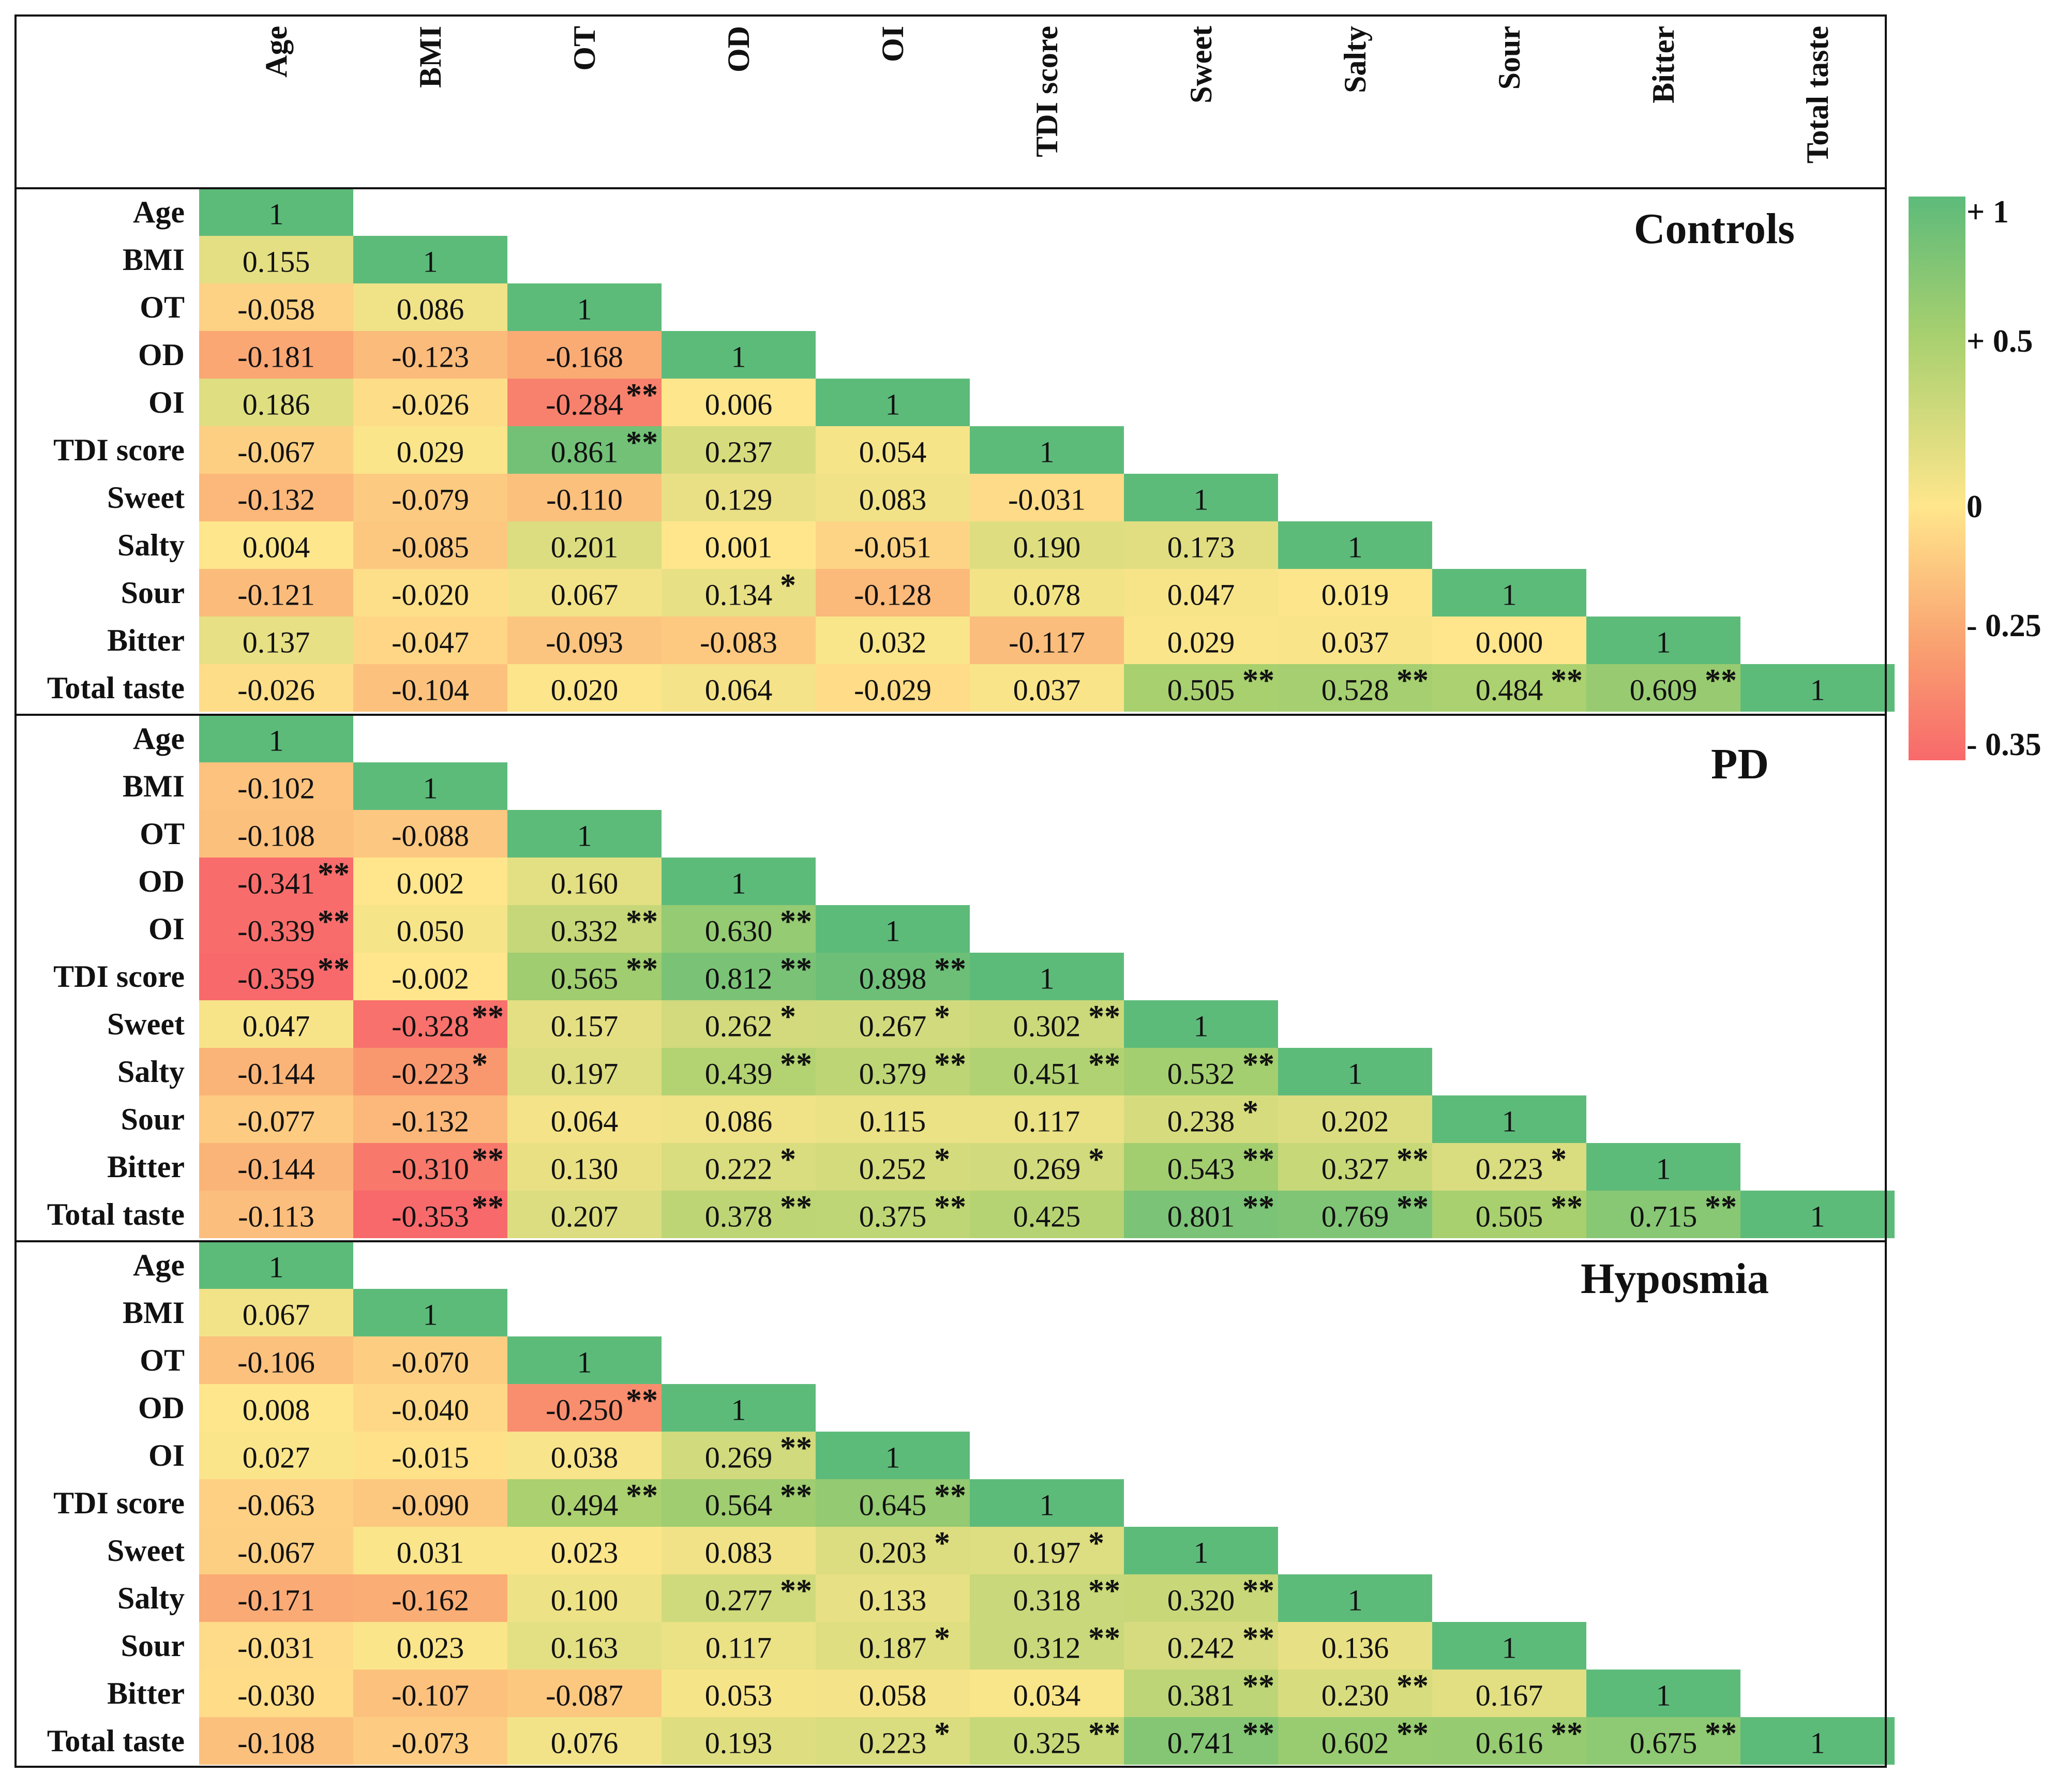  What do you see at coordinates (1201, 643) in the screenshot?
I see `cell-value: 0.029` at bounding box center [1201, 643].